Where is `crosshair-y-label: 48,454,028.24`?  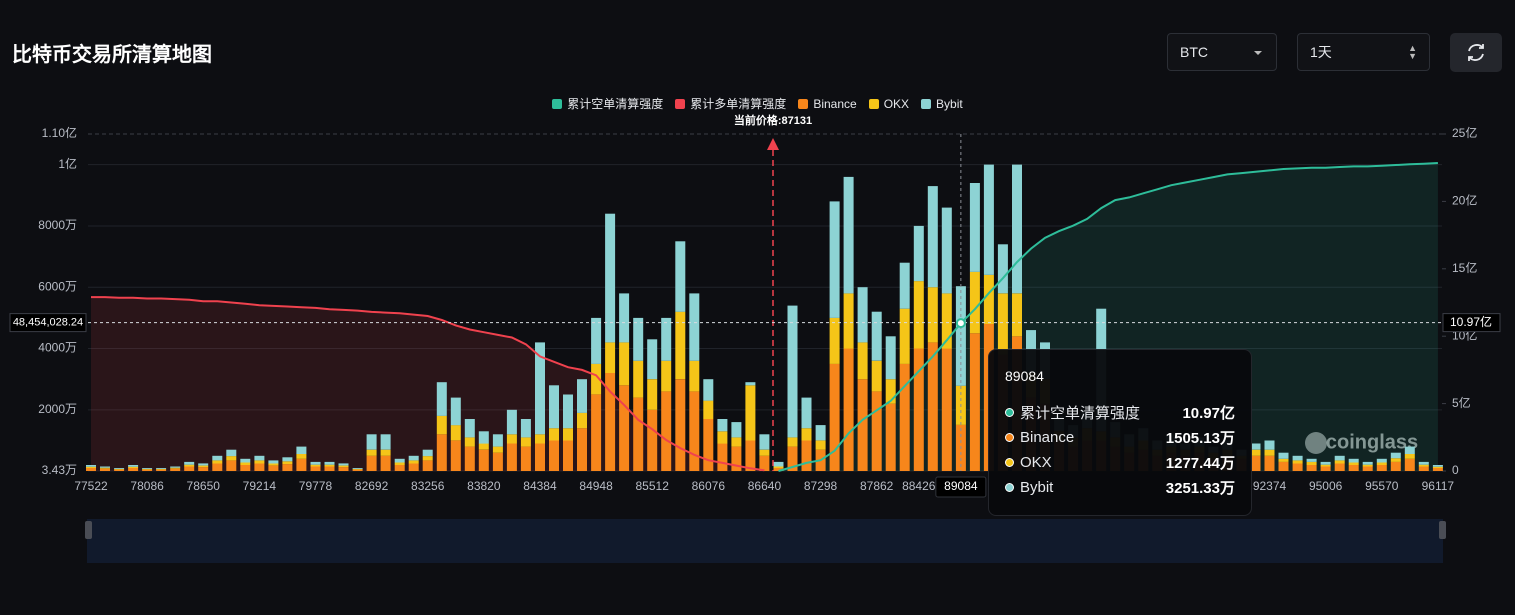
crosshair-y-label: 48,454,028.24 is located at coordinates (48, 323).